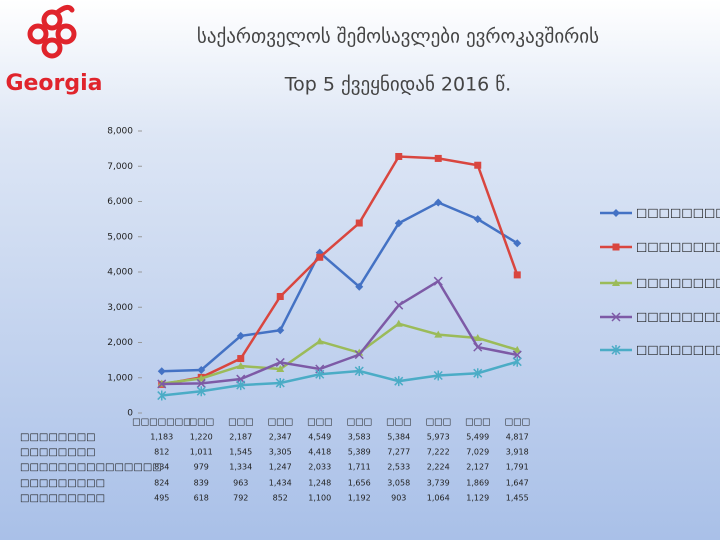 This screenshot has height=540, width=720. I want to click on table-cell: 5,384, so click(398, 437).